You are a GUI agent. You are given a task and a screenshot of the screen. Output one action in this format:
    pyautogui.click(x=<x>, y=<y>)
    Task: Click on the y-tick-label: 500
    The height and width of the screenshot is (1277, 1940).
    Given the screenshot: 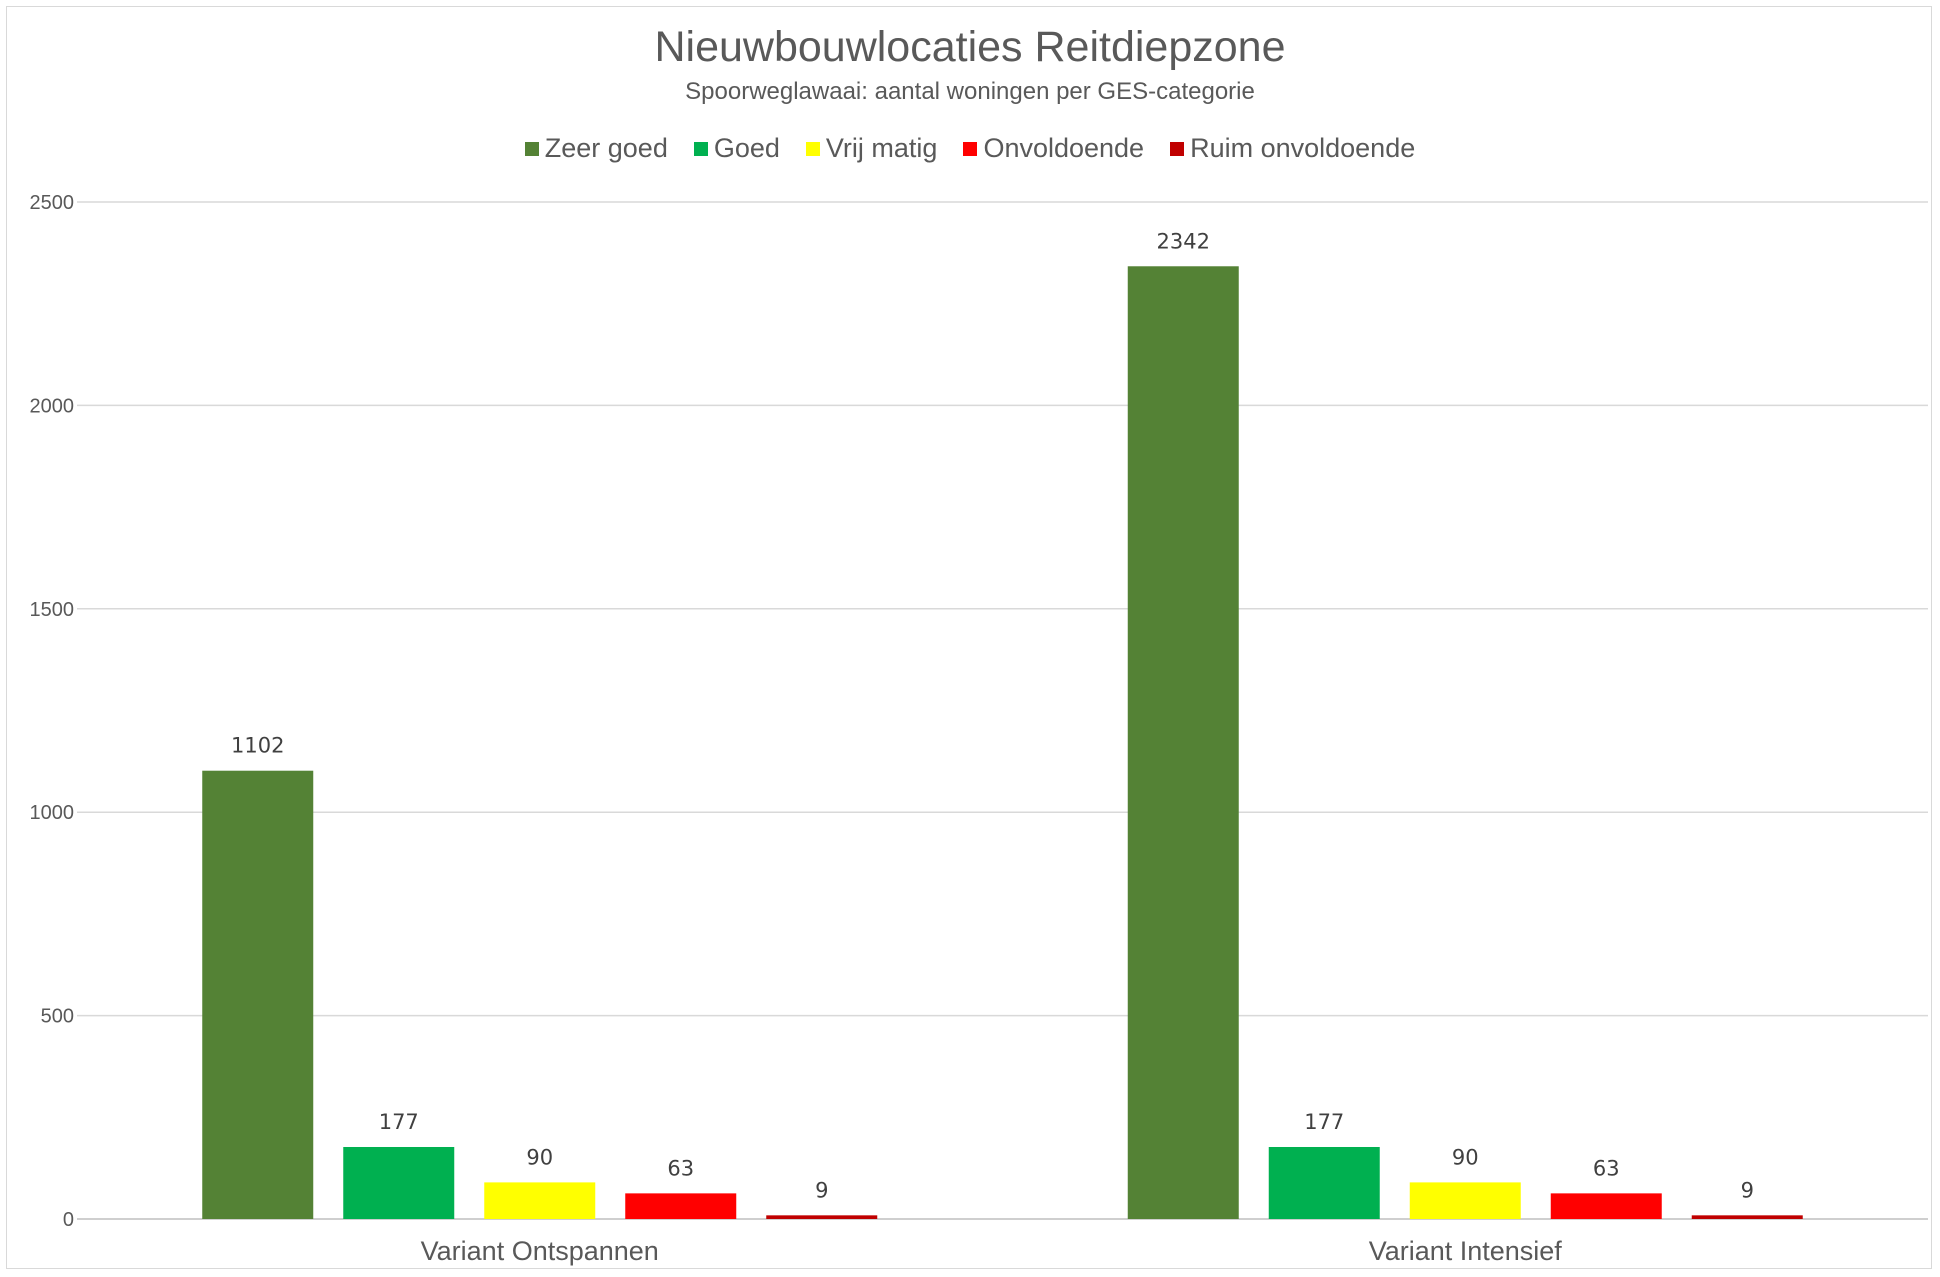 What is the action you would take?
    pyautogui.click(x=57, y=1017)
    